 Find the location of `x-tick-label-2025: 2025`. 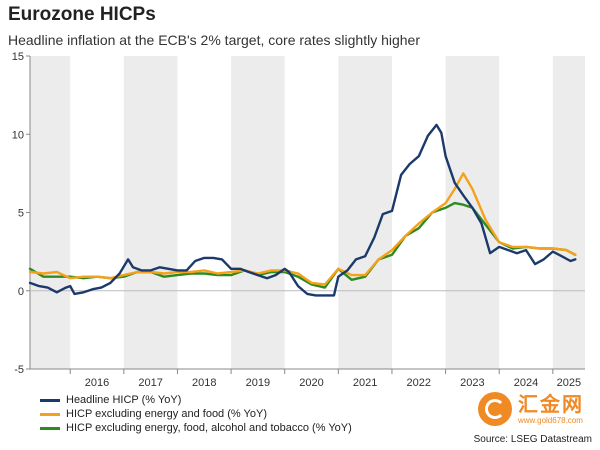

x-tick-label-2025: 2025 is located at coordinates (569, 383).